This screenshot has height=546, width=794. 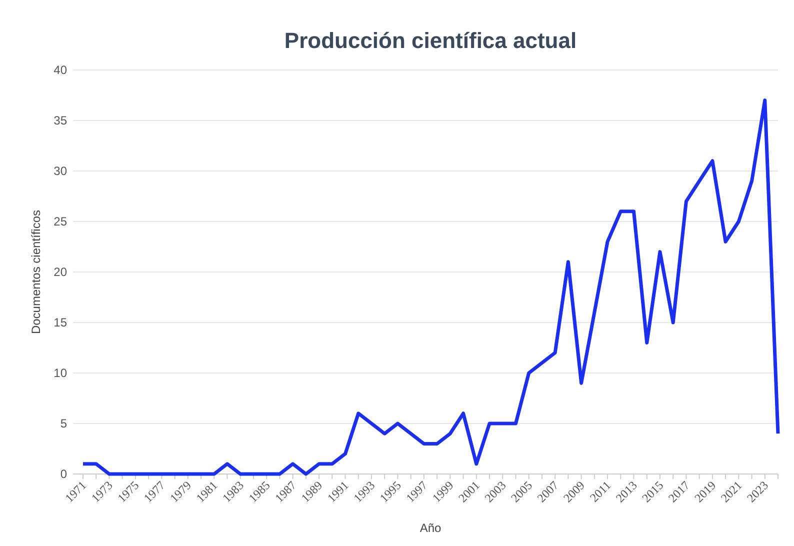 What do you see at coordinates (61, 70) in the screenshot?
I see `y-tick-label: 40` at bounding box center [61, 70].